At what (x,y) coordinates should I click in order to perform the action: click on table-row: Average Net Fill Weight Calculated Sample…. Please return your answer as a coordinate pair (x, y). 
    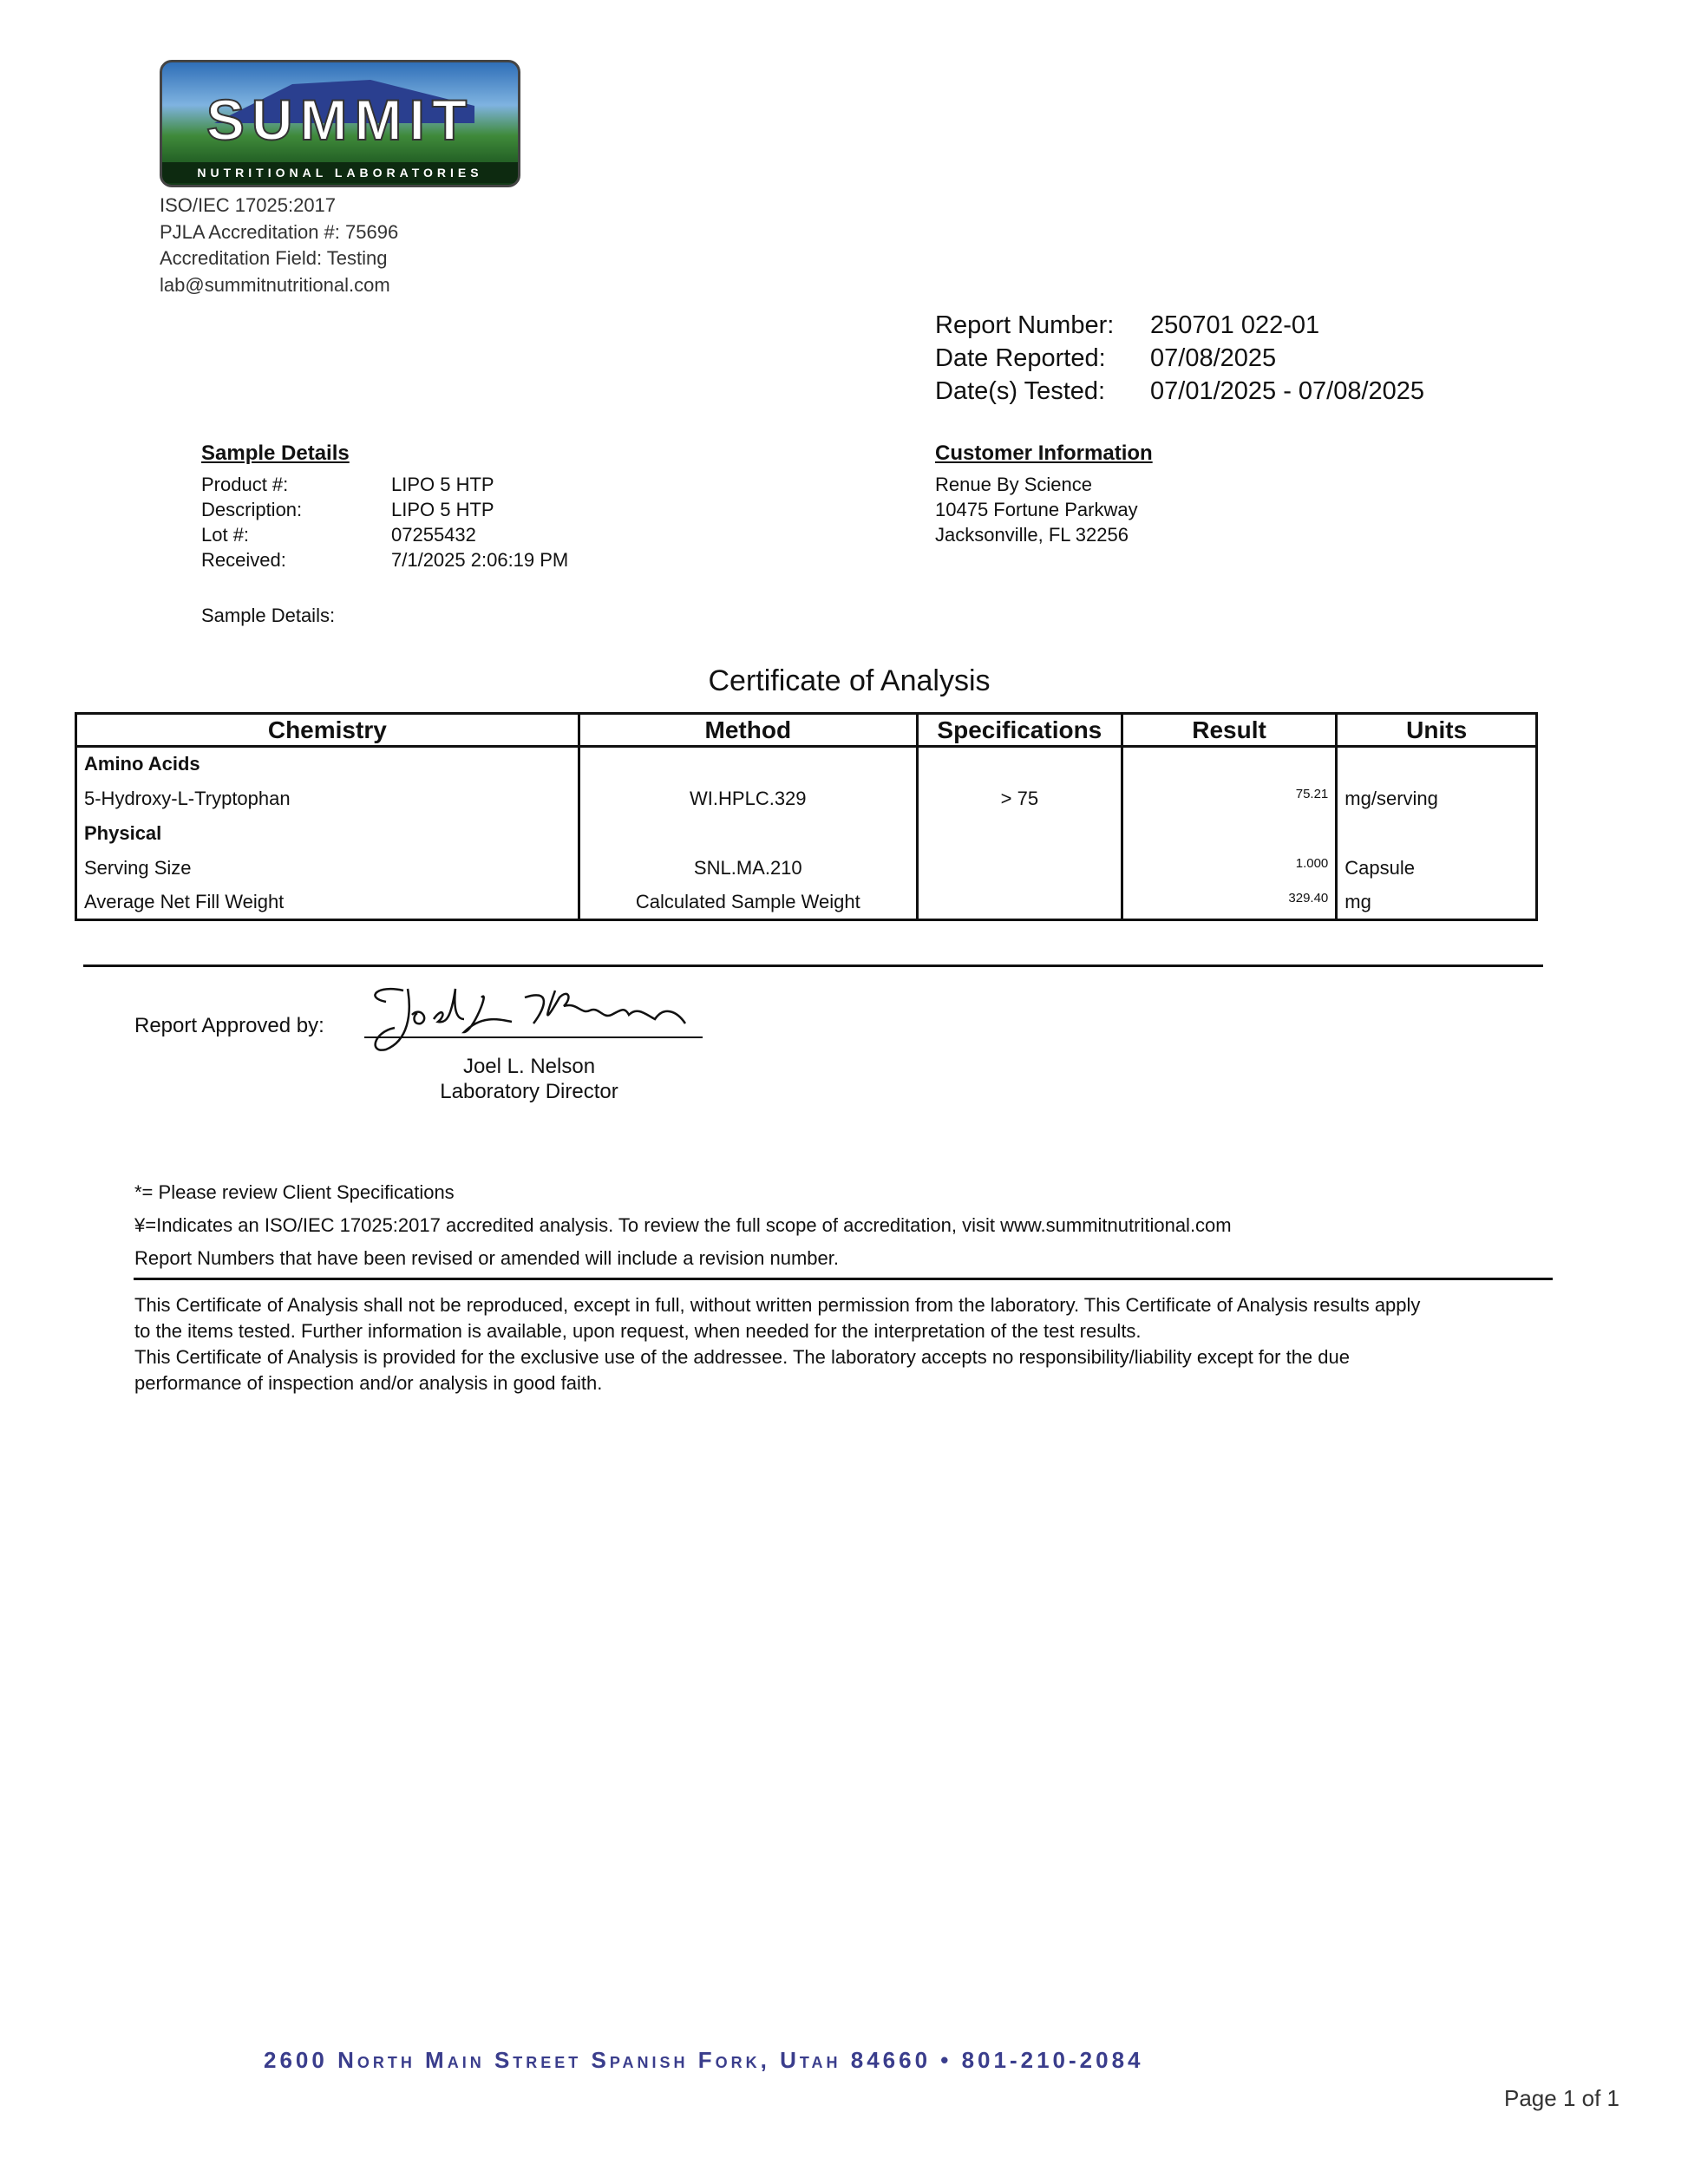
    Looking at the image, I should click on (806, 903).